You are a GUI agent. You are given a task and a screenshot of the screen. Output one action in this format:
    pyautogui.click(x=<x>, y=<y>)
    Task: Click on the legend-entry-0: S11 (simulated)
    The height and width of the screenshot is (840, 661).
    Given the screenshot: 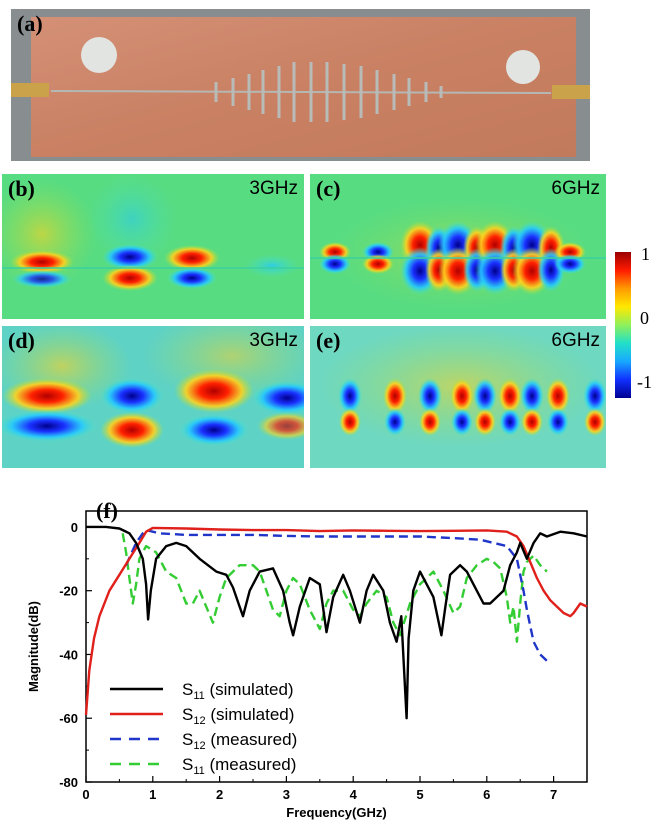 What is the action you would take?
    pyautogui.click(x=238, y=691)
    